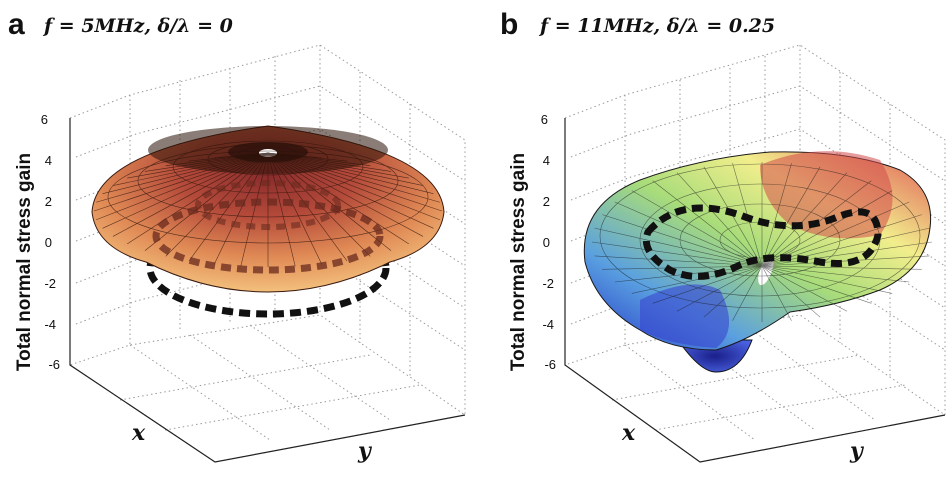  What do you see at coordinates (24, 262) in the screenshot?
I see `panel-a-z-label: Total normal stress gain` at bounding box center [24, 262].